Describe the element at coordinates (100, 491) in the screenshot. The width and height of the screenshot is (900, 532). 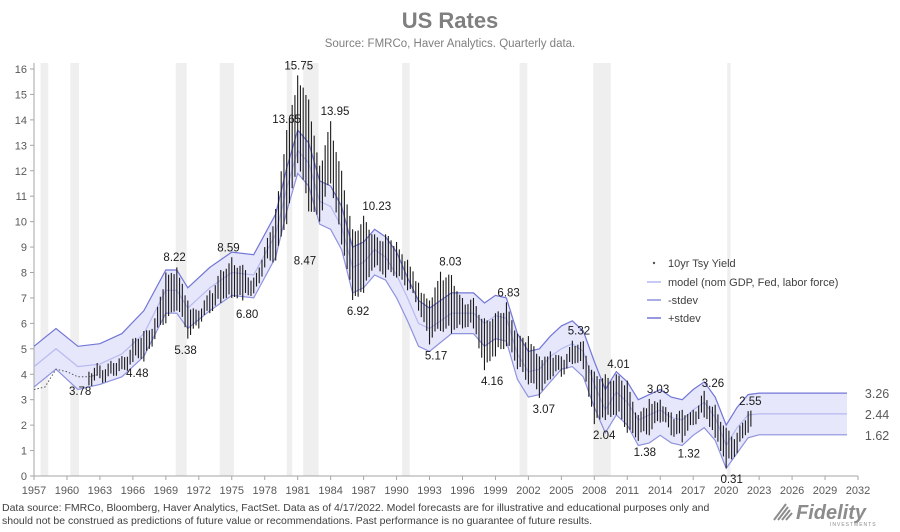
I see `x-tick-label: 1963` at that location.